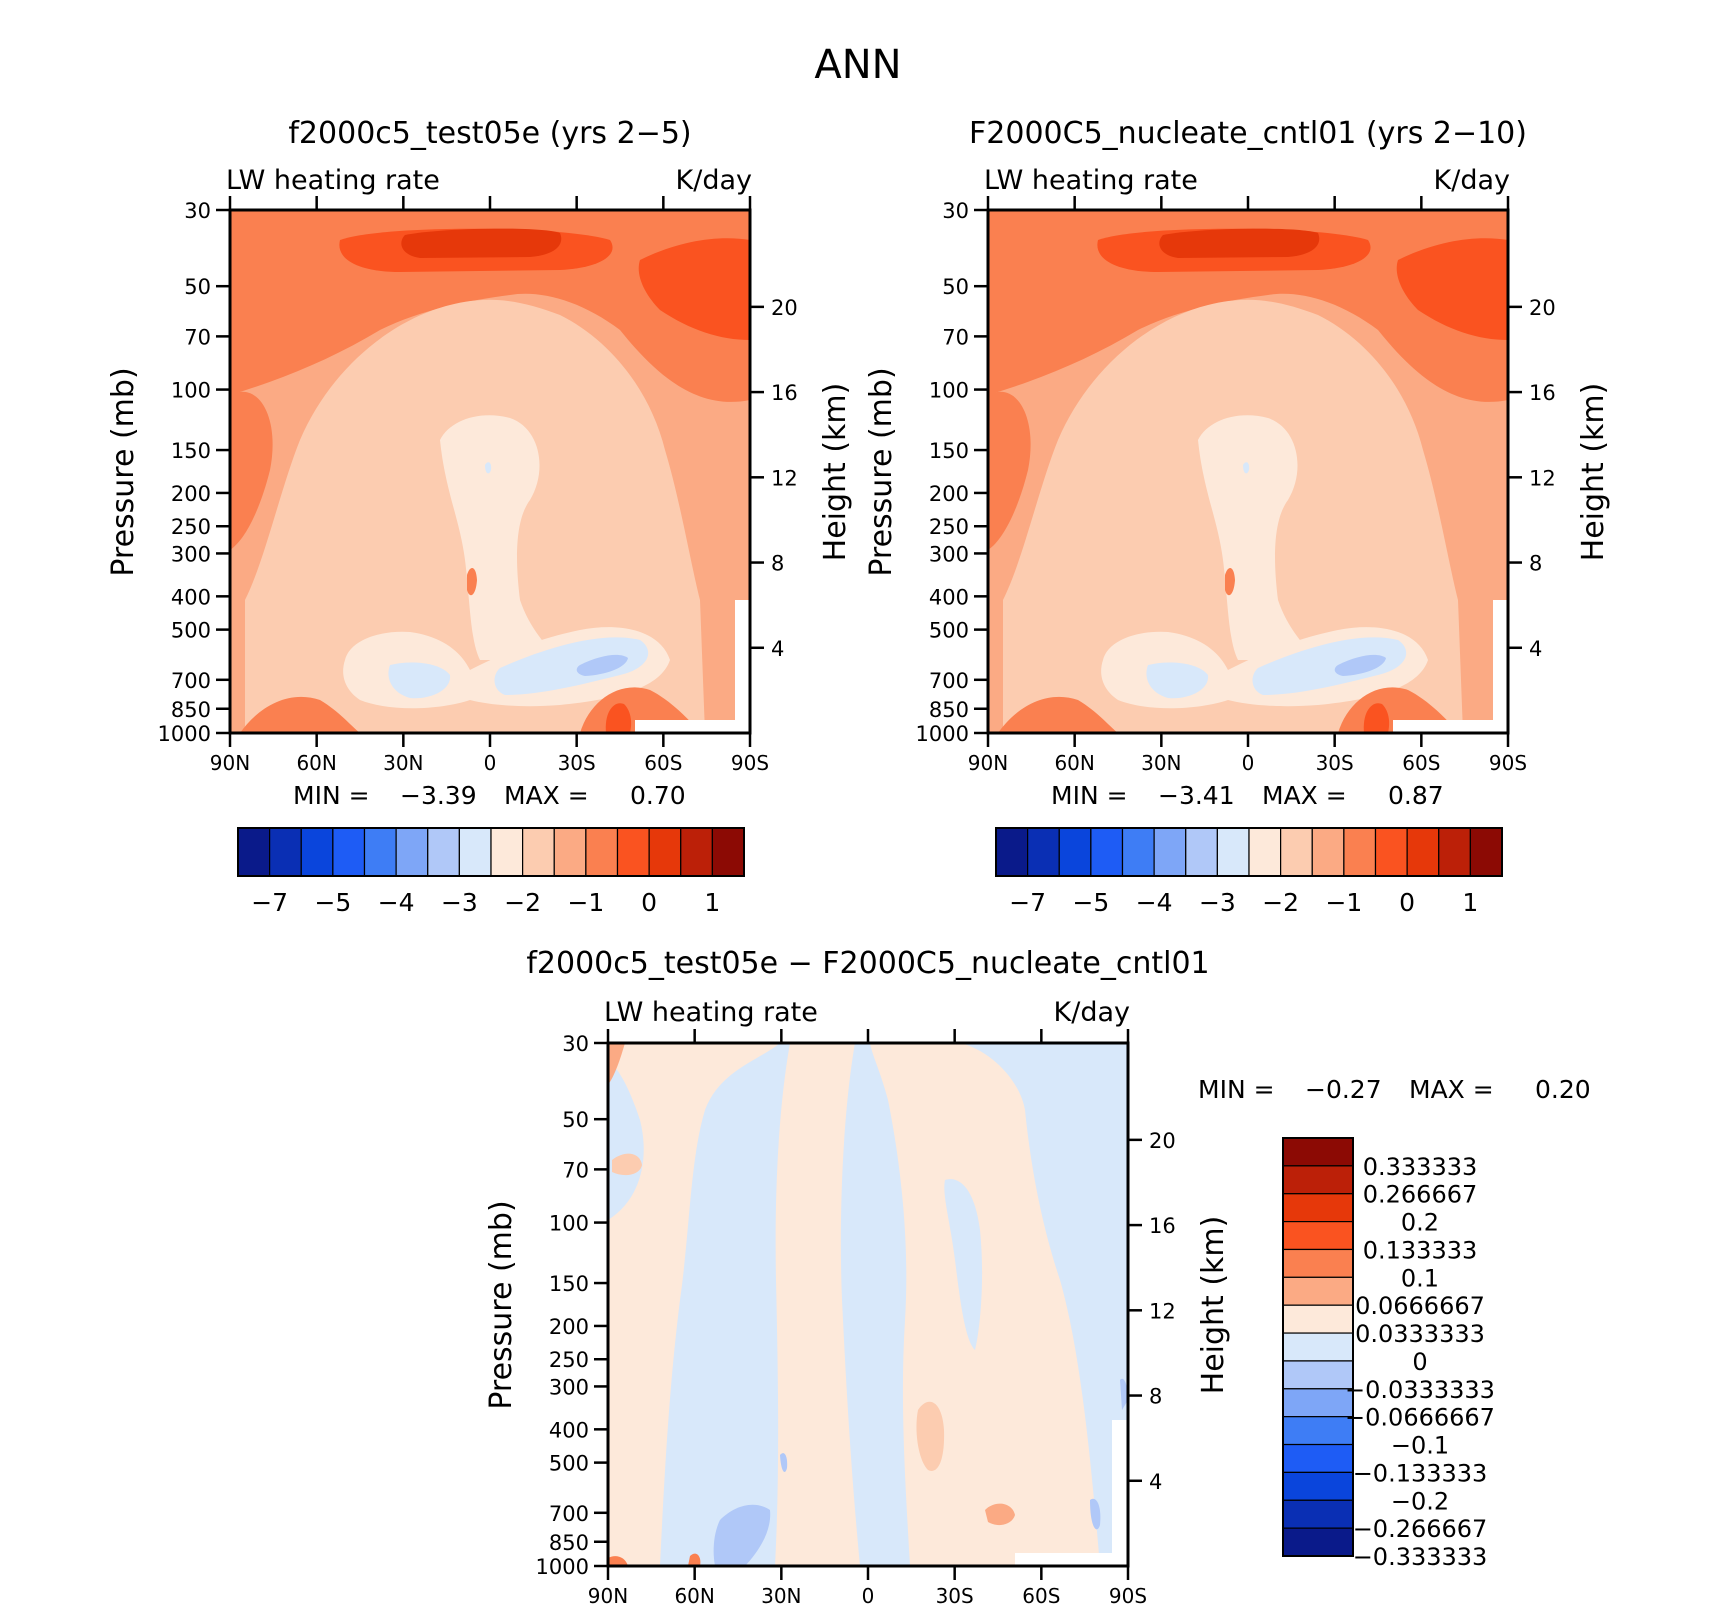  I want to click on y-tick-label: 100, so click(949, 391).